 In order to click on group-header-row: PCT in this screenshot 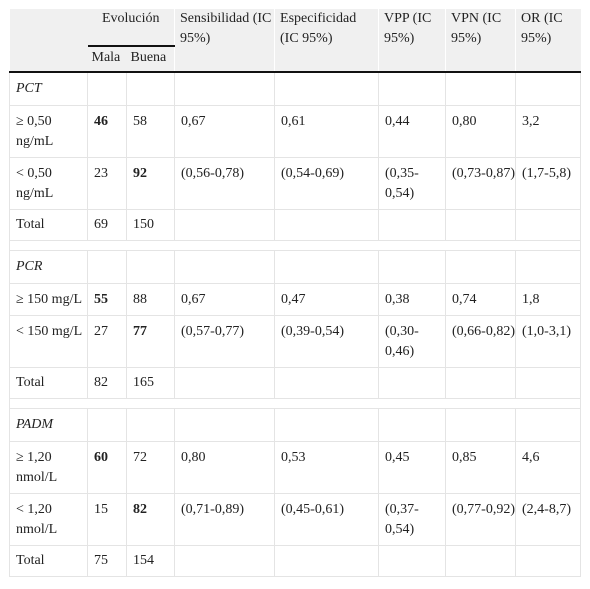, I will do `click(295, 89)`.